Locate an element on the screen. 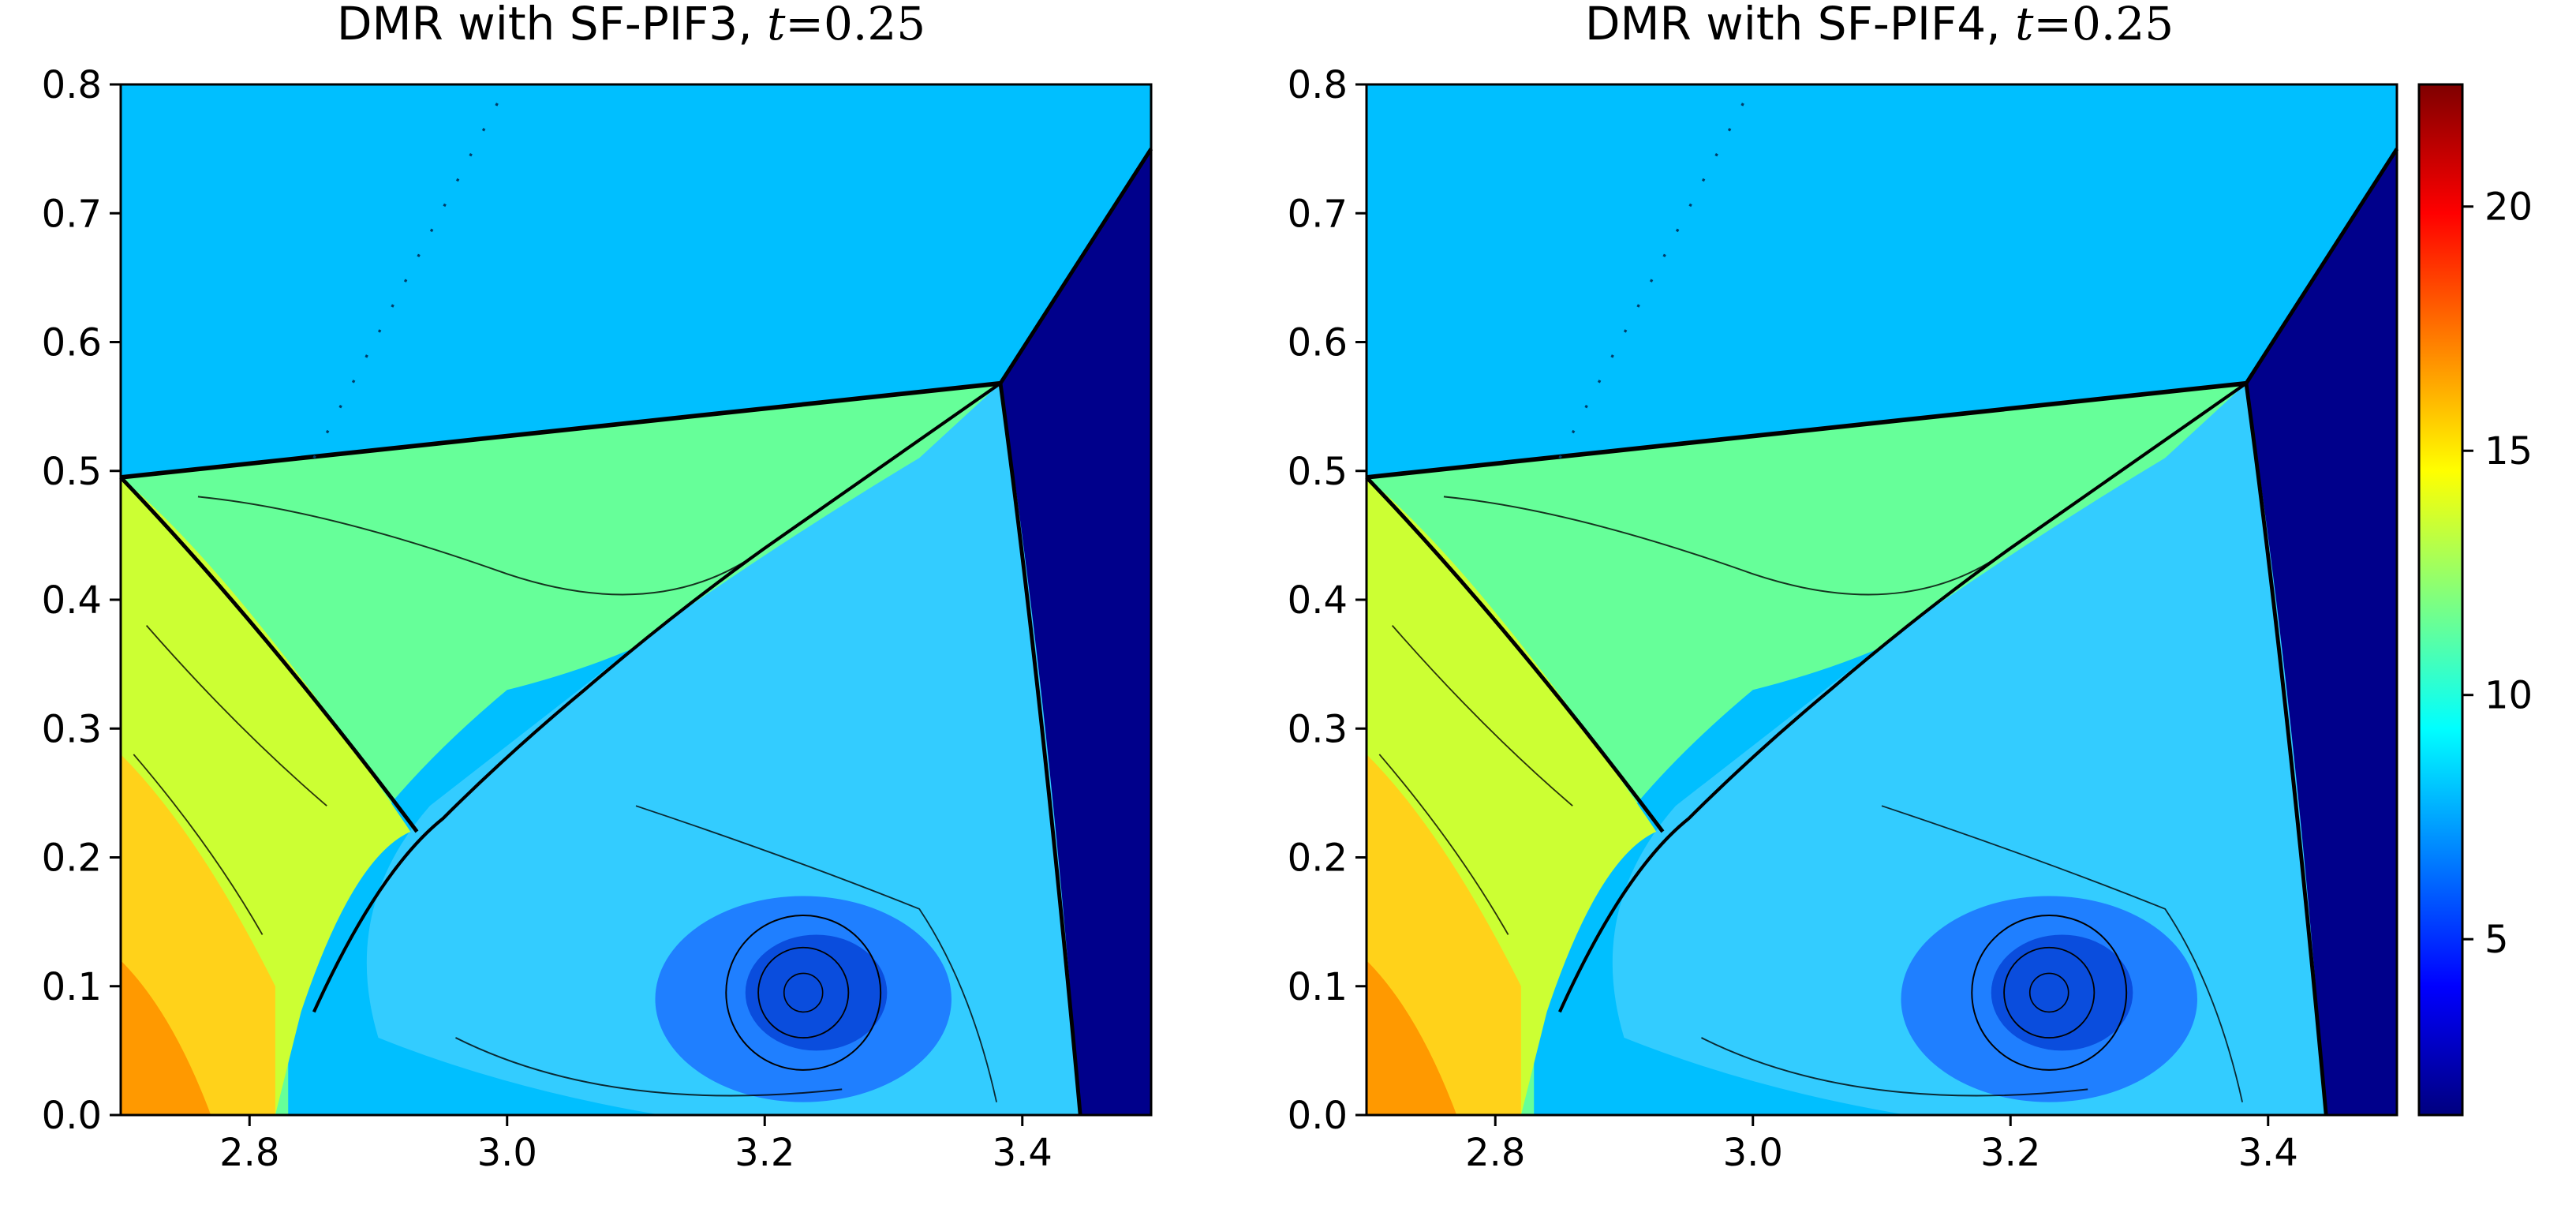 This screenshot has height=1205, width=2576. panel-title-main: DMR with SF-PIF3, is located at coordinates (552, 25).